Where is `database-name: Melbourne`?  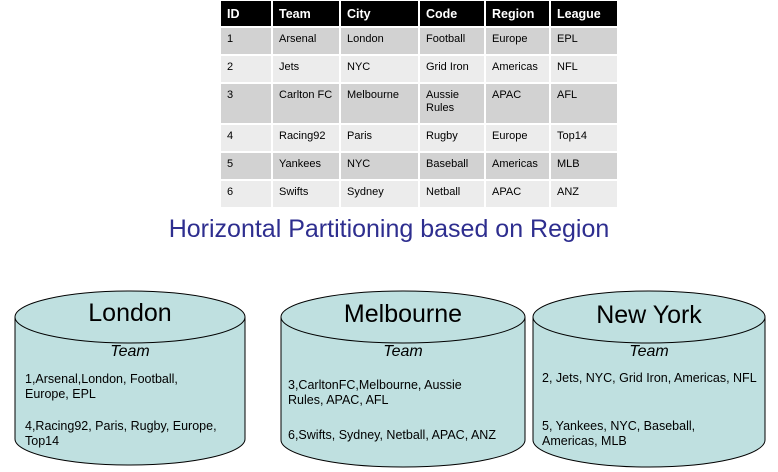
database-name: Melbourne is located at coordinates (403, 314).